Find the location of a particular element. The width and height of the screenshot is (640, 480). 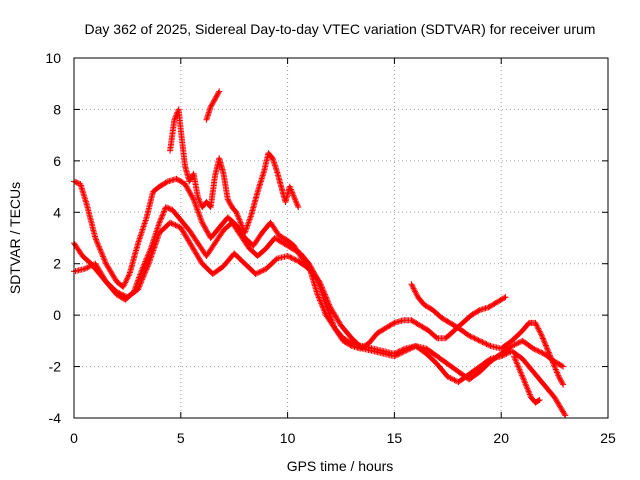

y-tick-labels: -4 -2 0 2 4 6 8 10 is located at coordinates (53, 238).